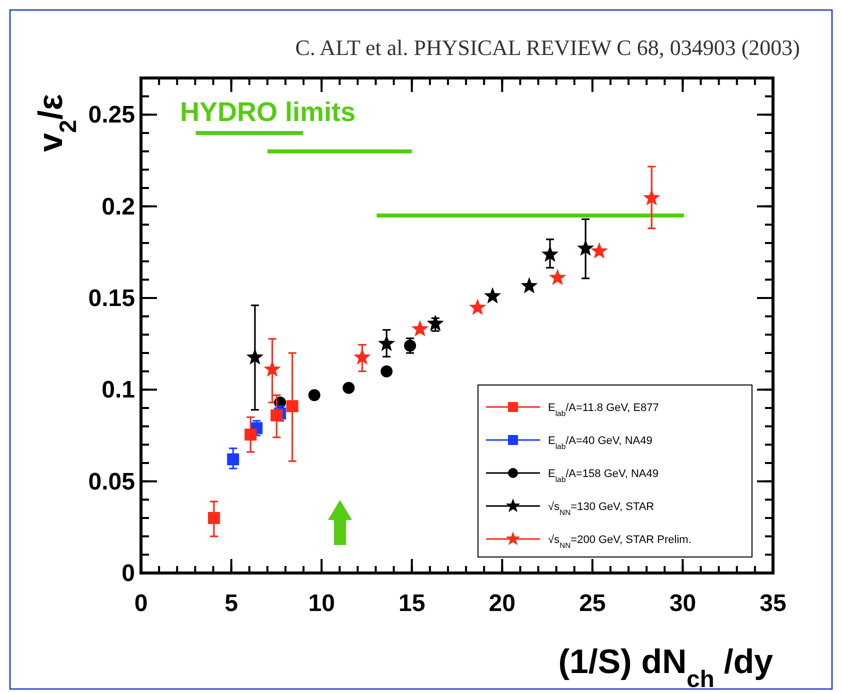 The height and width of the screenshot is (693, 842). I want to click on y-tick-label: 0.15, so click(111, 298).